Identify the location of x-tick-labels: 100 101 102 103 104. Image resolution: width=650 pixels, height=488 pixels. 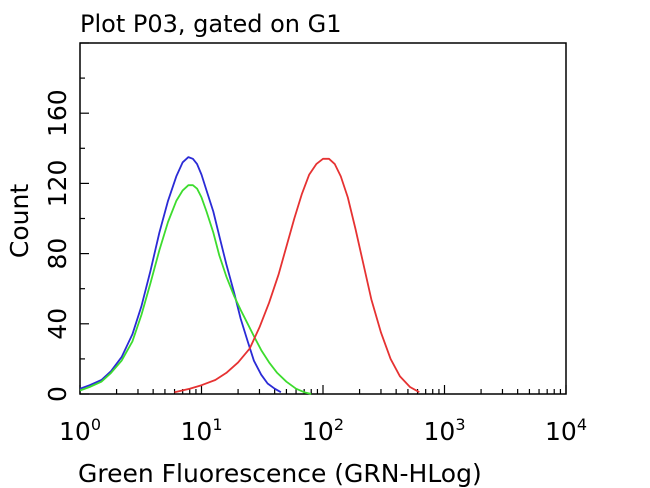
(323, 430).